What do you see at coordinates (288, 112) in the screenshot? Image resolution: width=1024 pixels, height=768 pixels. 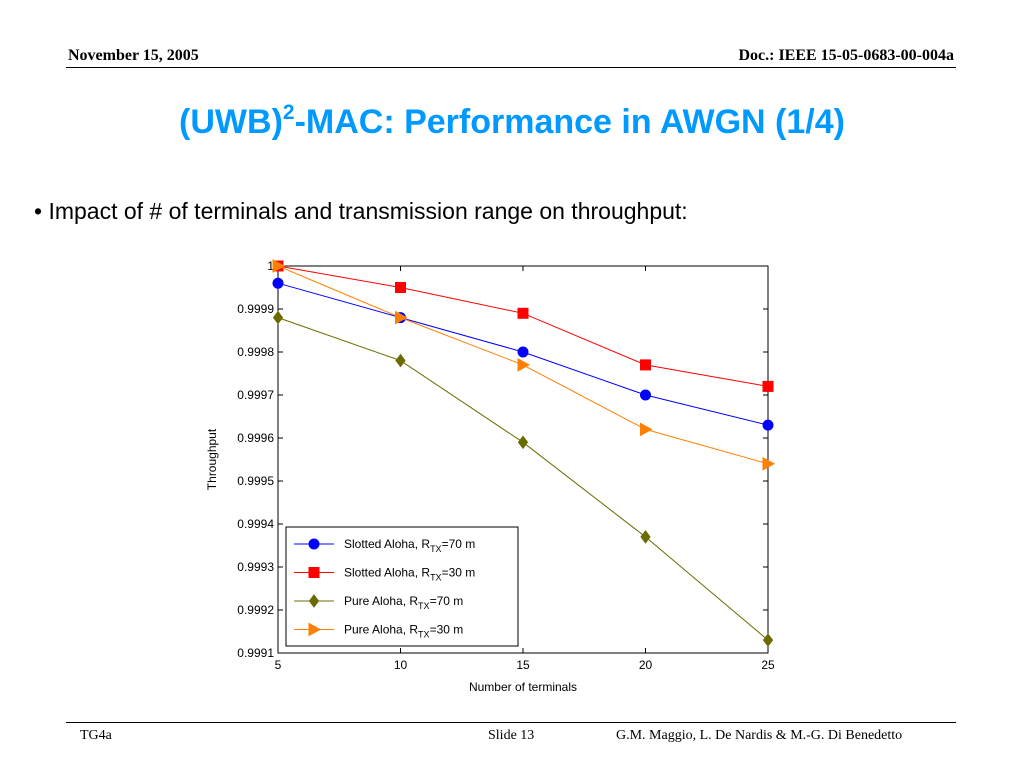 I see `slide-title-superscript: 2` at bounding box center [288, 112].